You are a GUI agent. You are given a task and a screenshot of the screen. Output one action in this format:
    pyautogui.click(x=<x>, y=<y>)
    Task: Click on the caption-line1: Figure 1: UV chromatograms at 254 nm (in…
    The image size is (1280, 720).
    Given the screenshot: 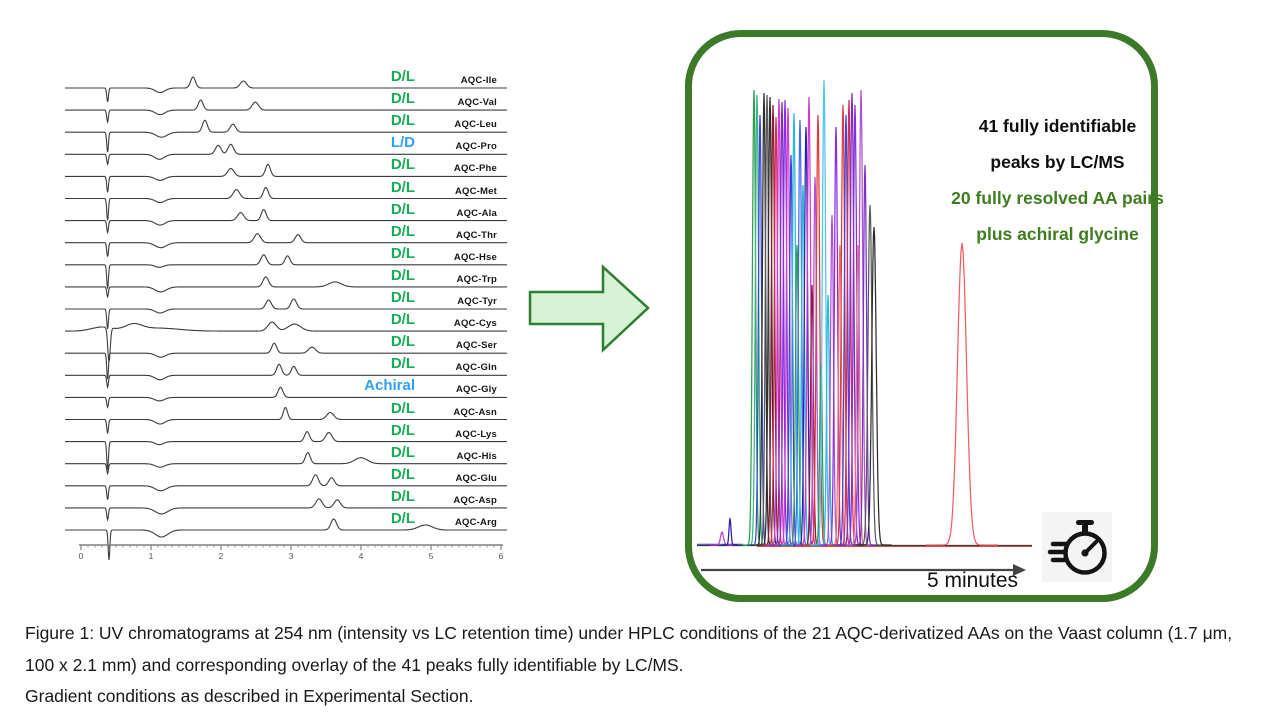 What is the action you would take?
    pyautogui.click(x=629, y=649)
    